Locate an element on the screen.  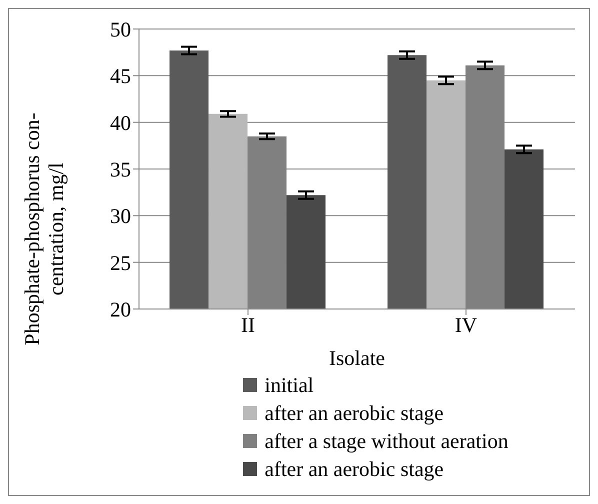
x-axis-title: Isolate is located at coordinates (357, 358).